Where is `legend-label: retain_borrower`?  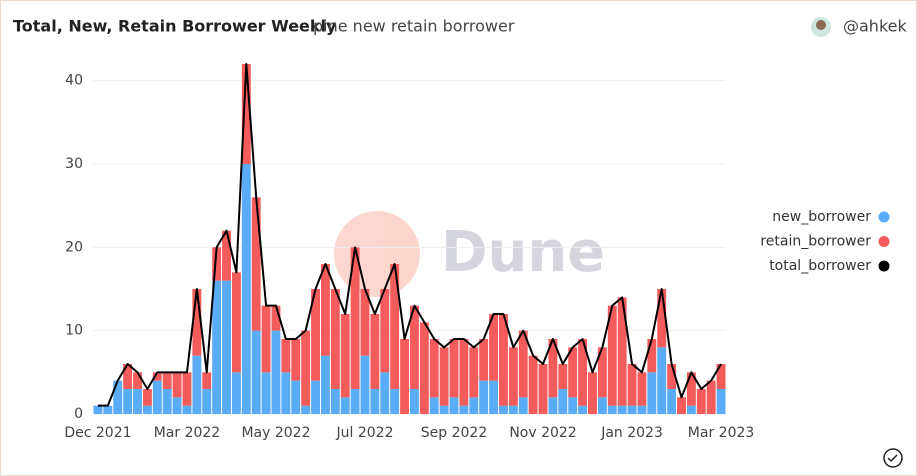
legend-label: retain_borrower is located at coordinates (815, 242).